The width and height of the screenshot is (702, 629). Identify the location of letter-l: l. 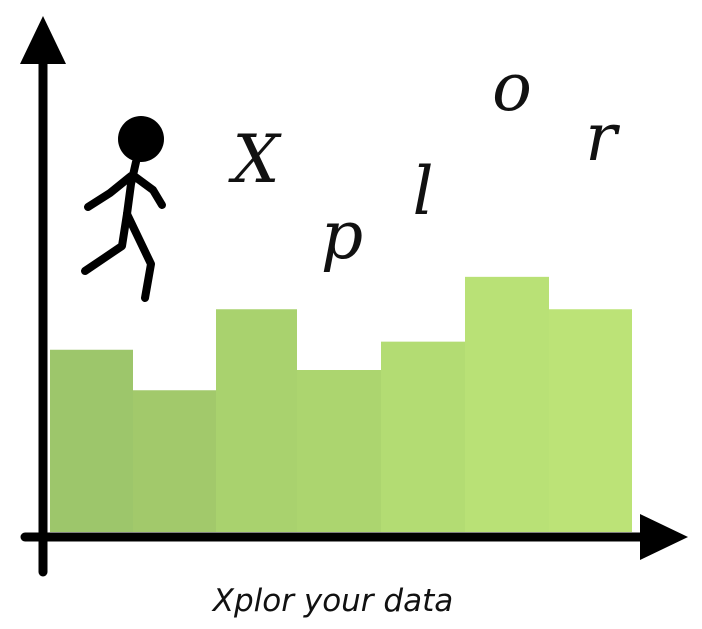
(422, 191).